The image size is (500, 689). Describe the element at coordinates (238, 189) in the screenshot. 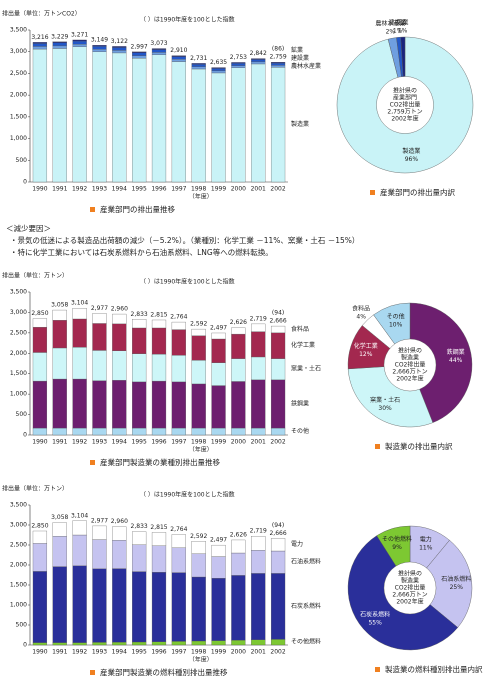

I see `x-tick-label: 2000` at that location.